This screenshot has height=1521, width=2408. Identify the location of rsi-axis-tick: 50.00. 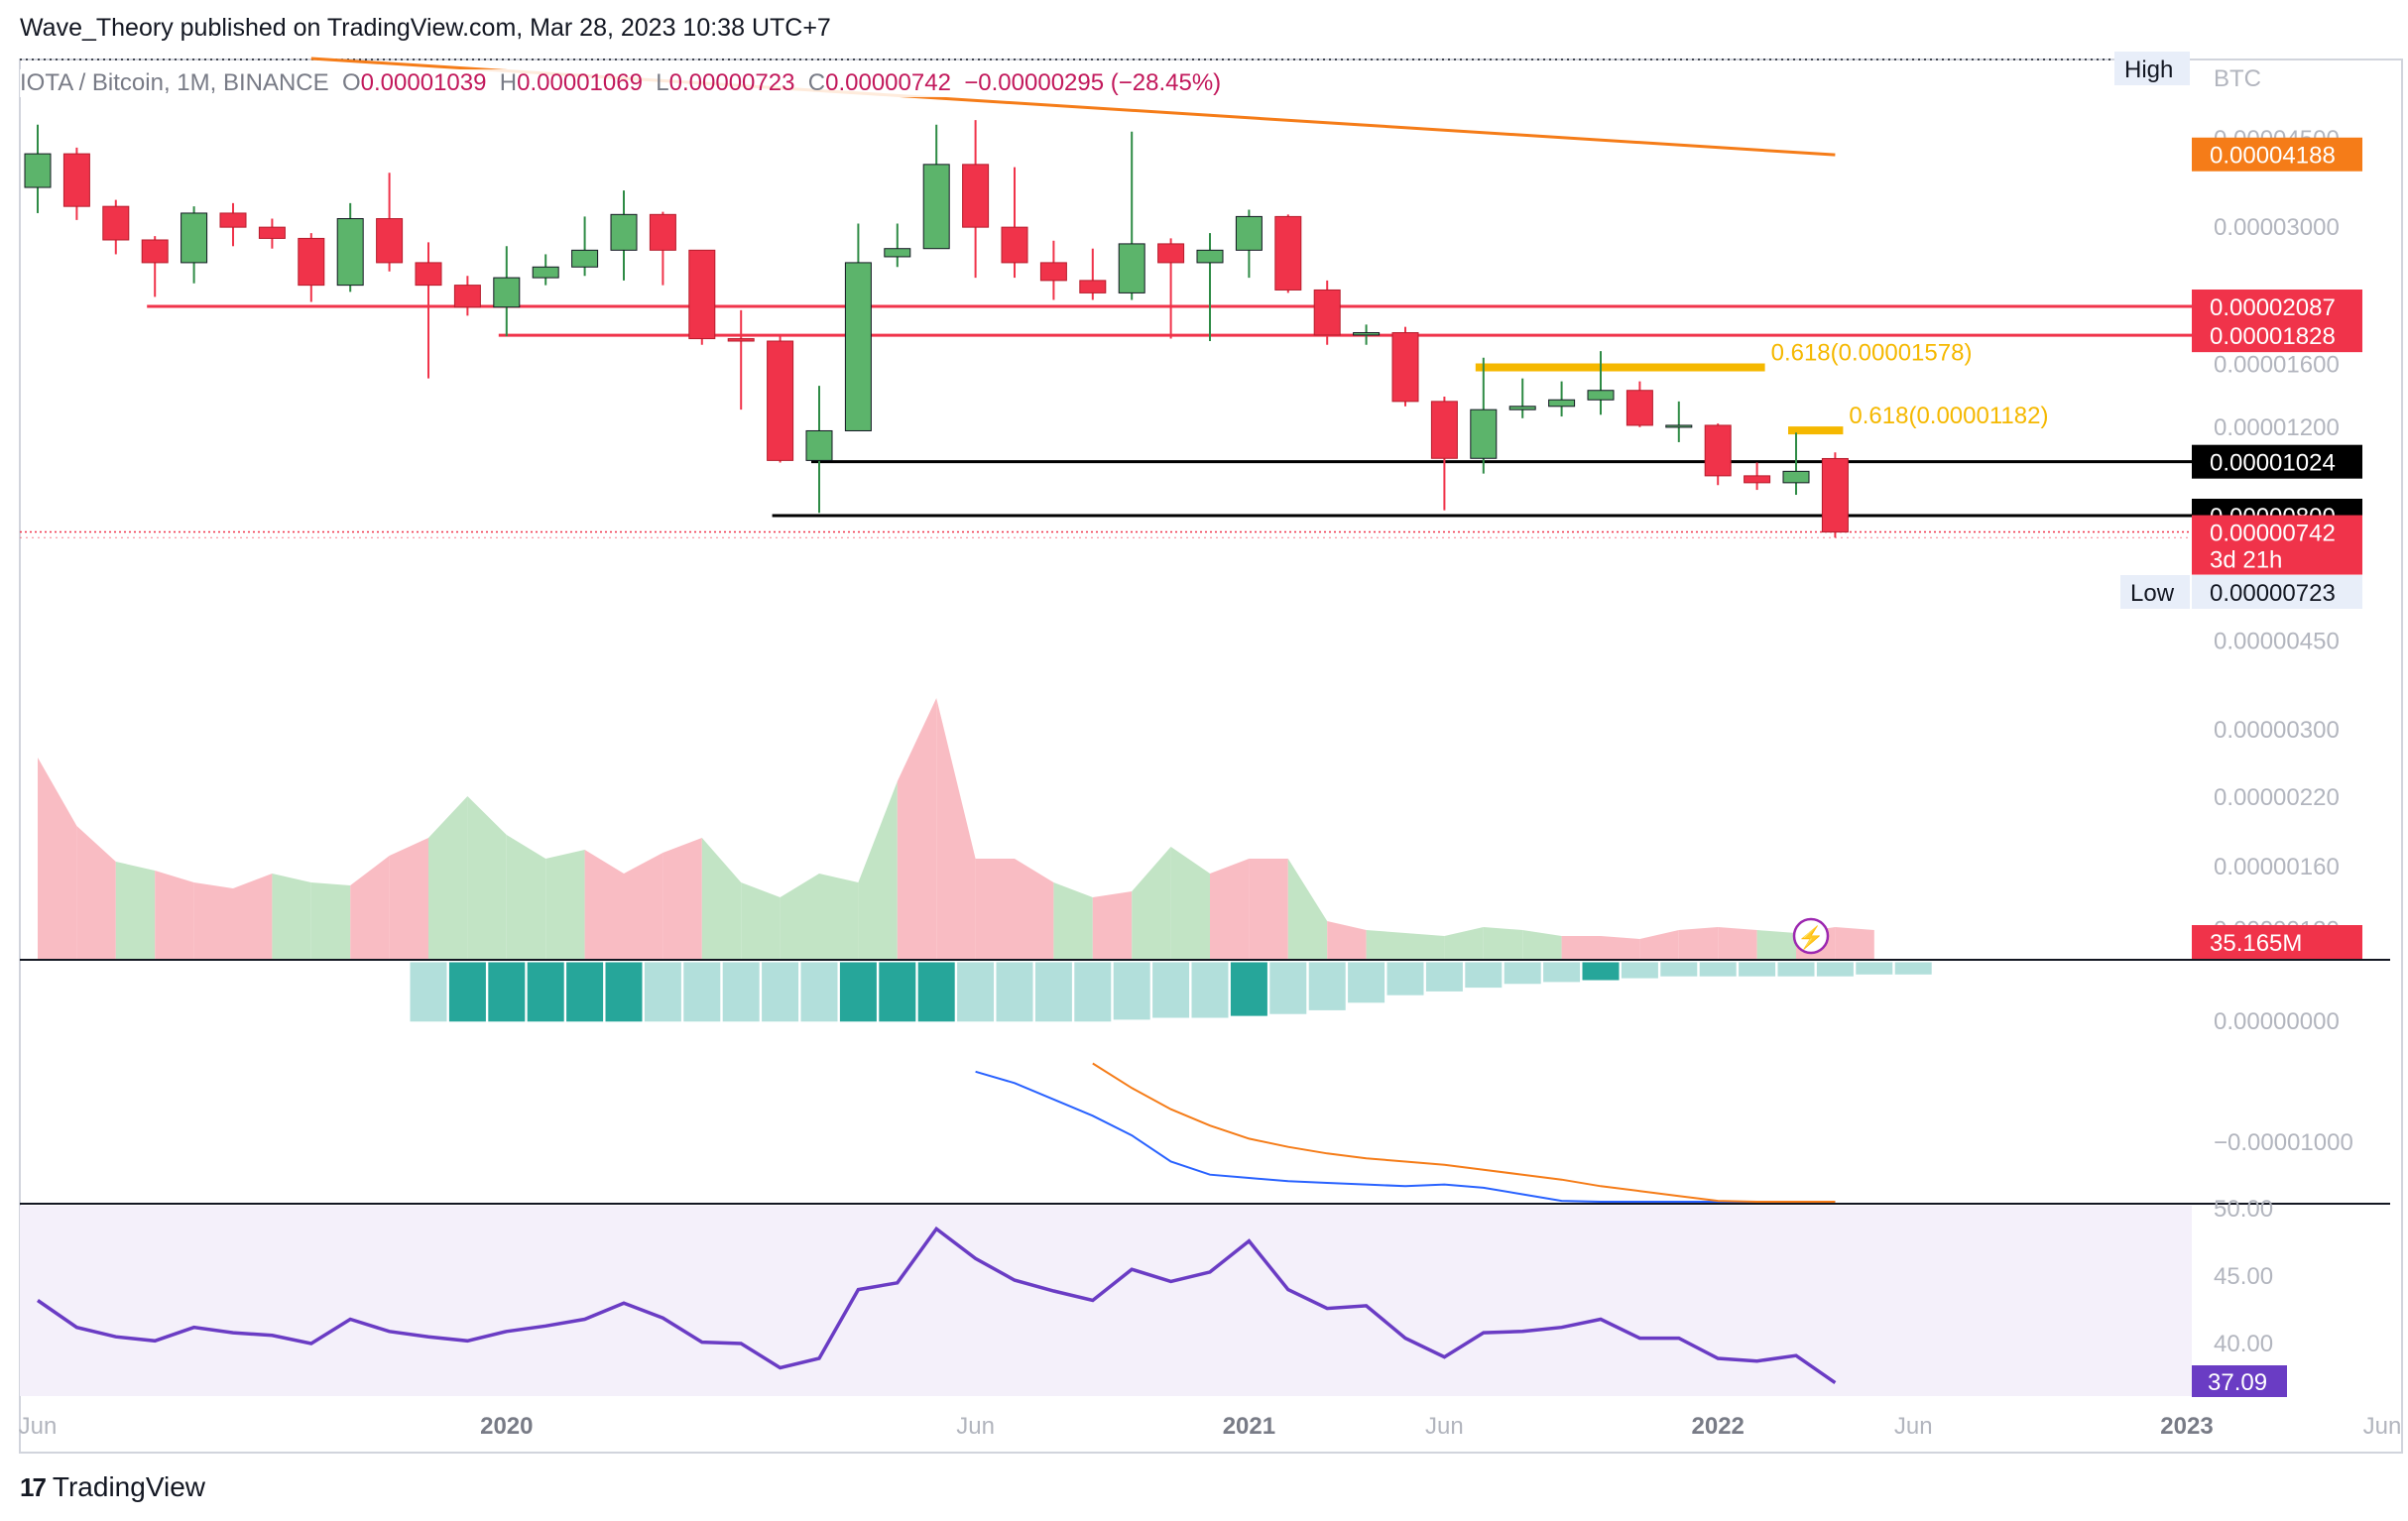
(2244, 1209).